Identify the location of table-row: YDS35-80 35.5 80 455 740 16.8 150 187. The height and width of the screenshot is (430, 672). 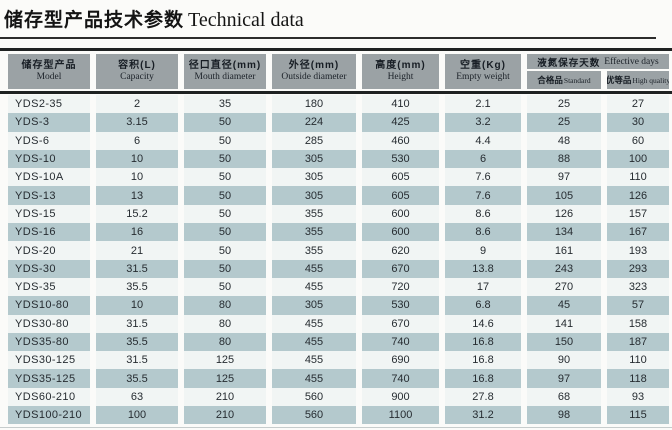
(336, 342).